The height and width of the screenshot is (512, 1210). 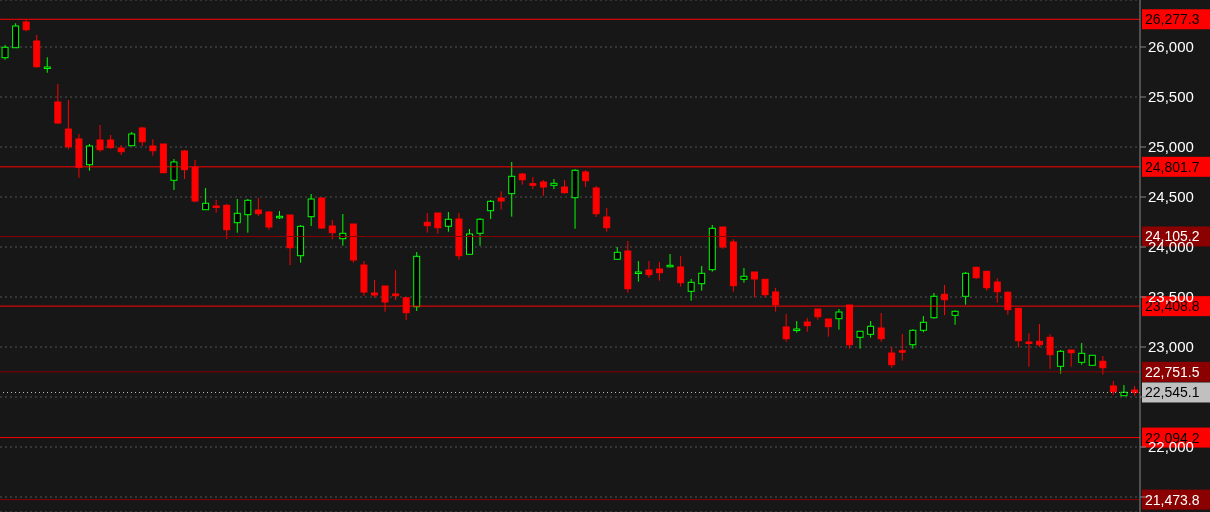 I want to click on y-tick-label: 25,500, so click(x=1171, y=97).